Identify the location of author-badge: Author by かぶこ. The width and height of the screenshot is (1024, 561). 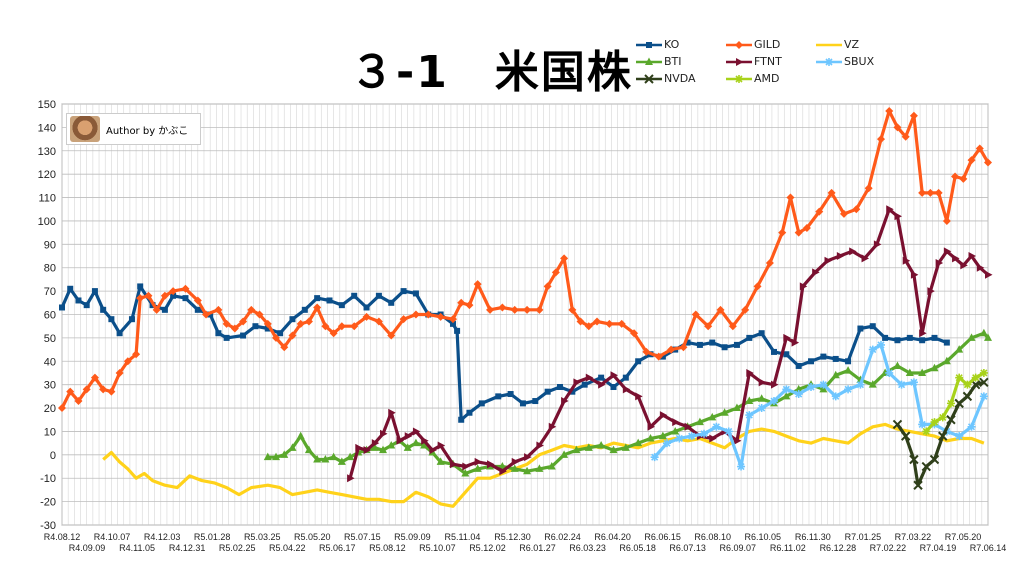
(133, 129).